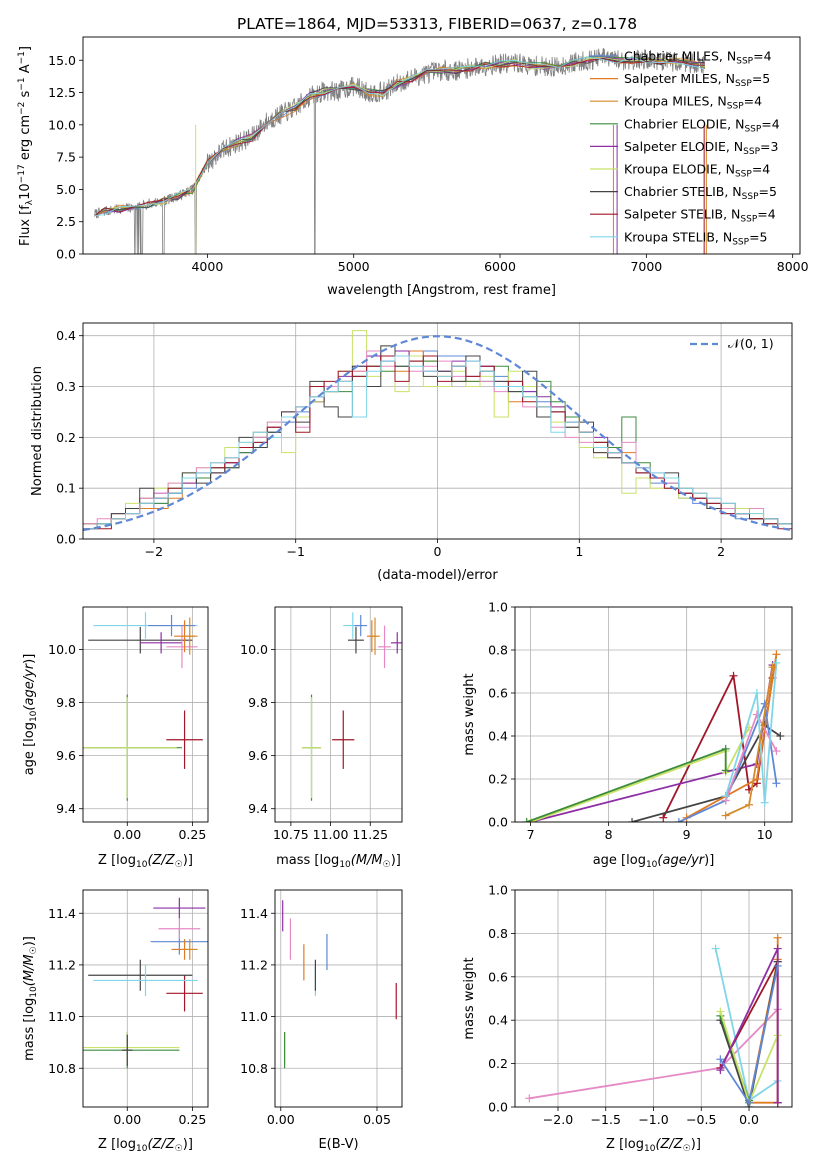 This screenshot has height=1170, width=819. Describe the element at coordinates (22, 57) in the screenshot. I see `ylabel-sup: −1` at that location.